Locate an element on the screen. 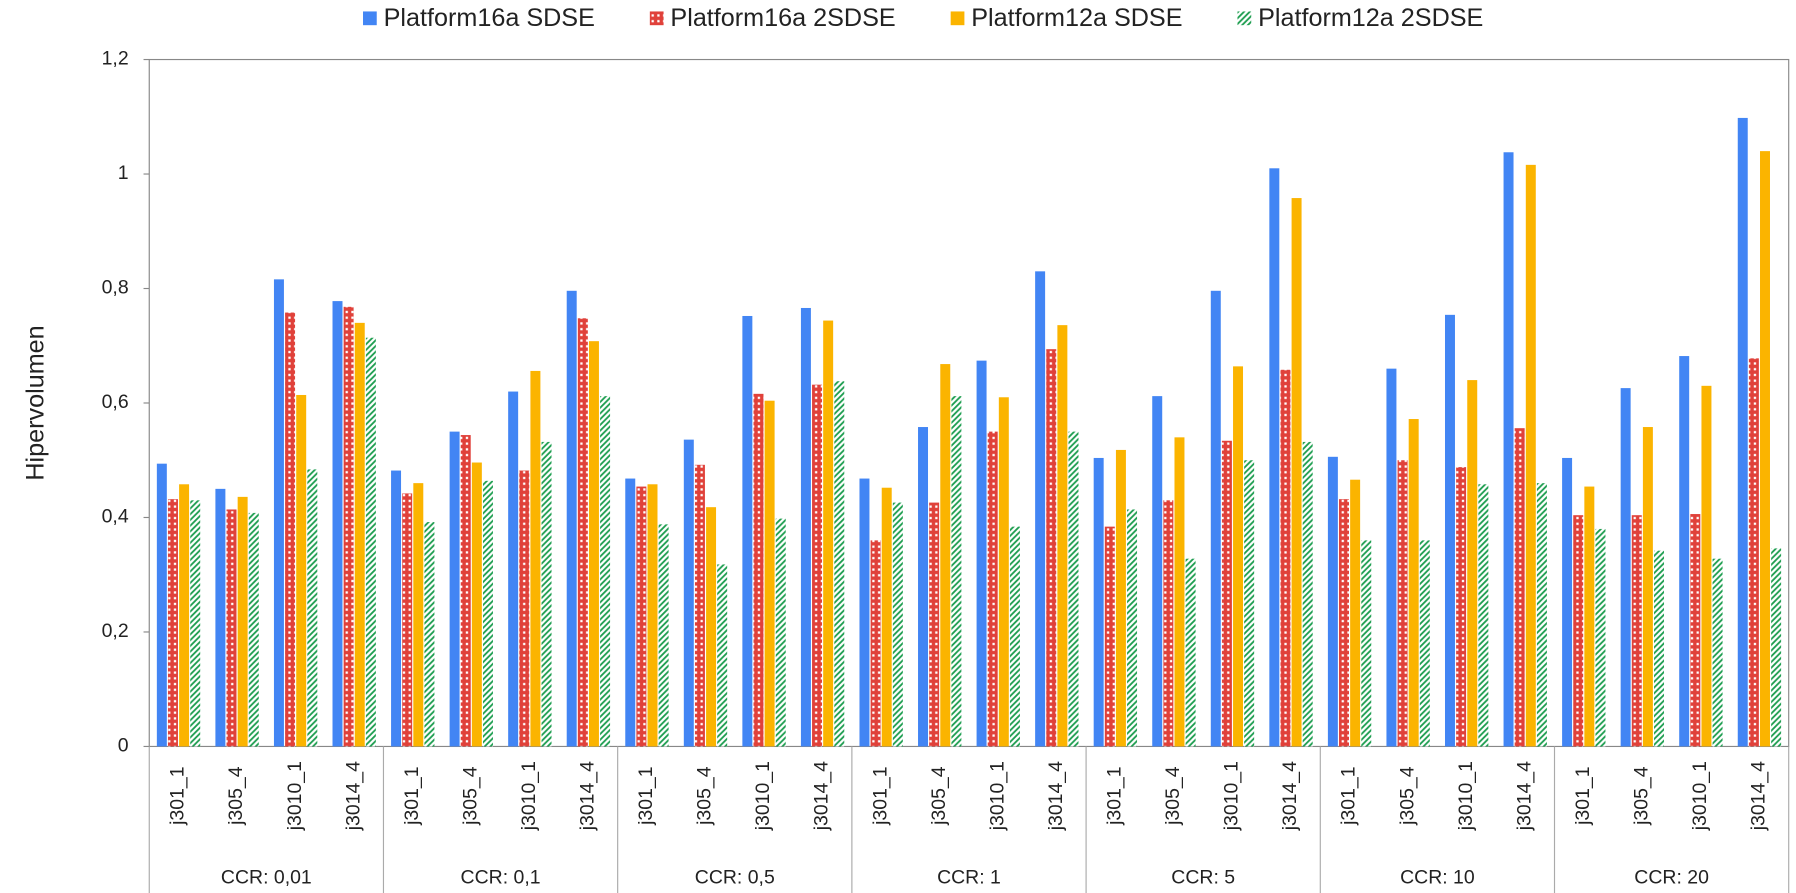 The height and width of the screenshot is (893, 1796). legend-item: Platform16a 2SDSE is located at coordinates (772, 18).